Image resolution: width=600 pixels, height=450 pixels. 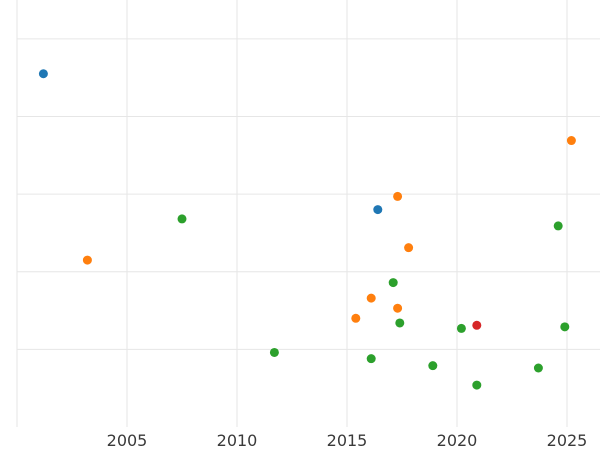 I want to click on data-point-red, so click(x=477, y=325).